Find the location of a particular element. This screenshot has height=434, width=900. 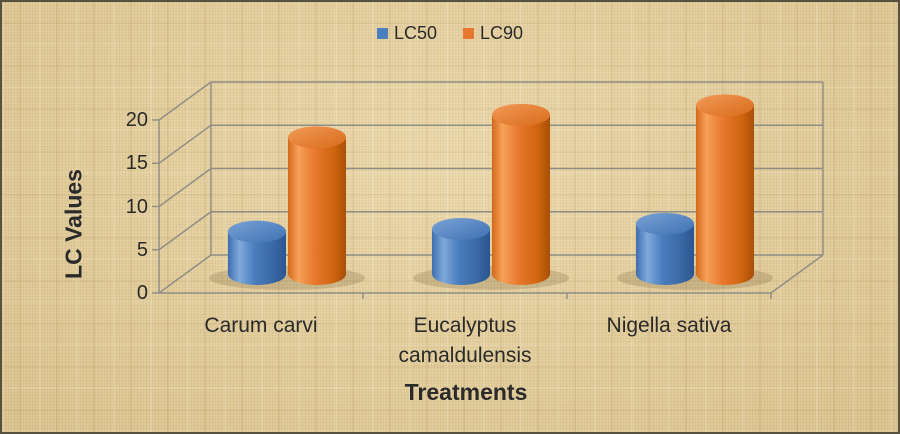

y-tick-label: 0 is located at coordinates (142, 293).